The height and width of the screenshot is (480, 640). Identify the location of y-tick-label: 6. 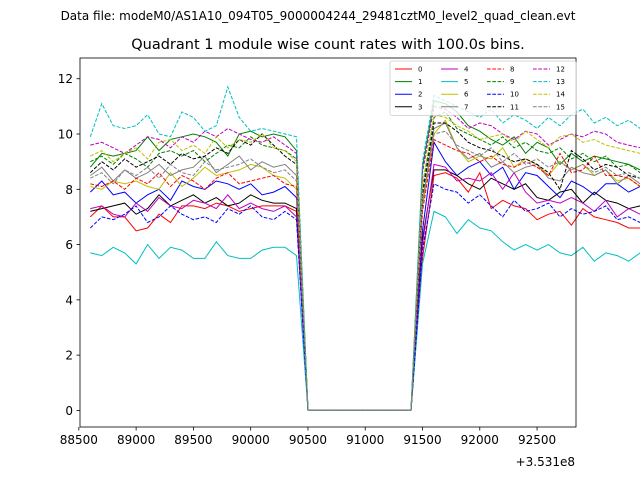
(69, 245).